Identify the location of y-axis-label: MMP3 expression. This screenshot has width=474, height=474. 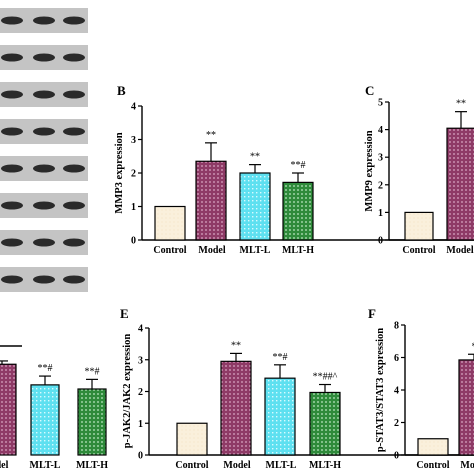
(119, 172).